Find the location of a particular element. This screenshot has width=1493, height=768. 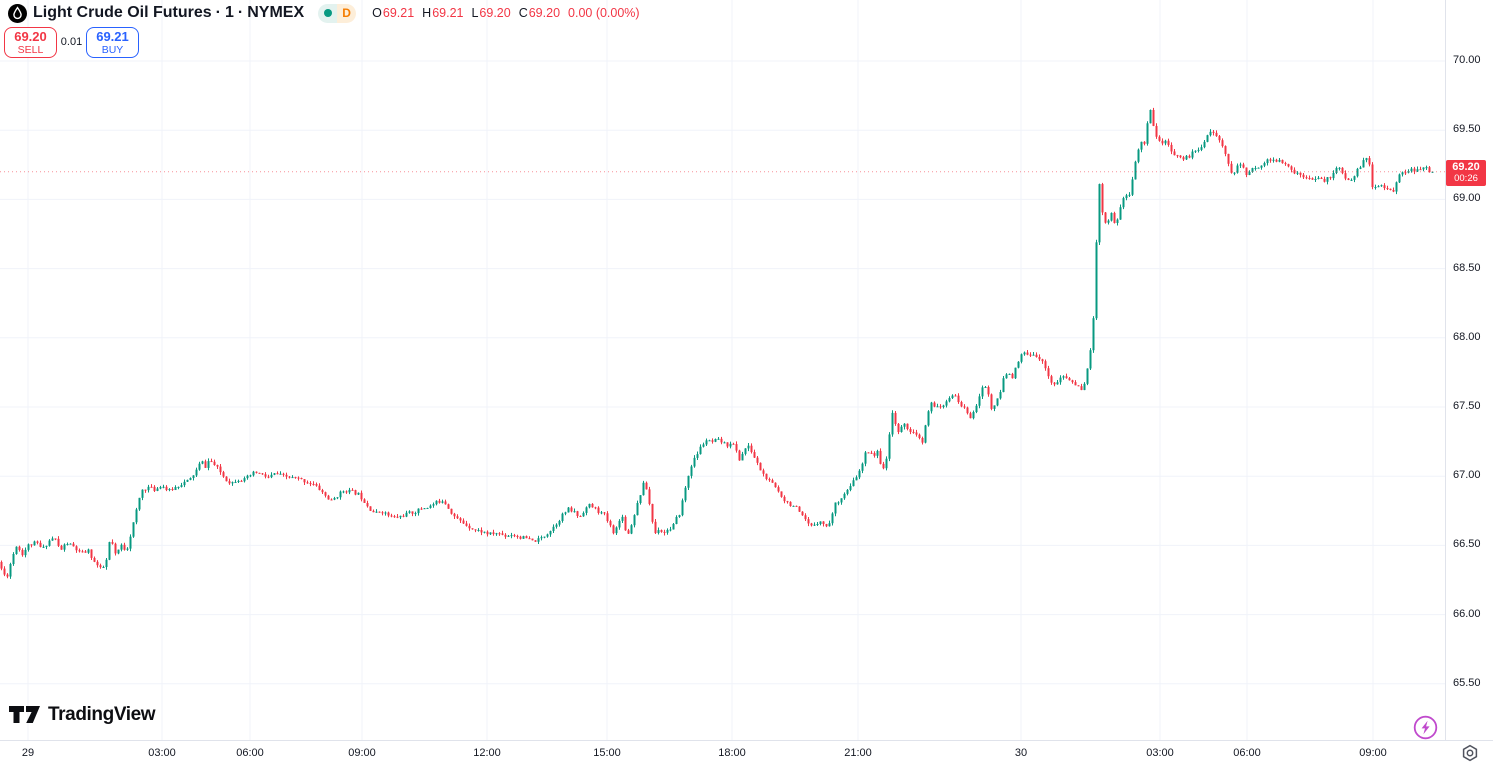

price-tick-label: 67.50 is located at coordinates (1467, 406).